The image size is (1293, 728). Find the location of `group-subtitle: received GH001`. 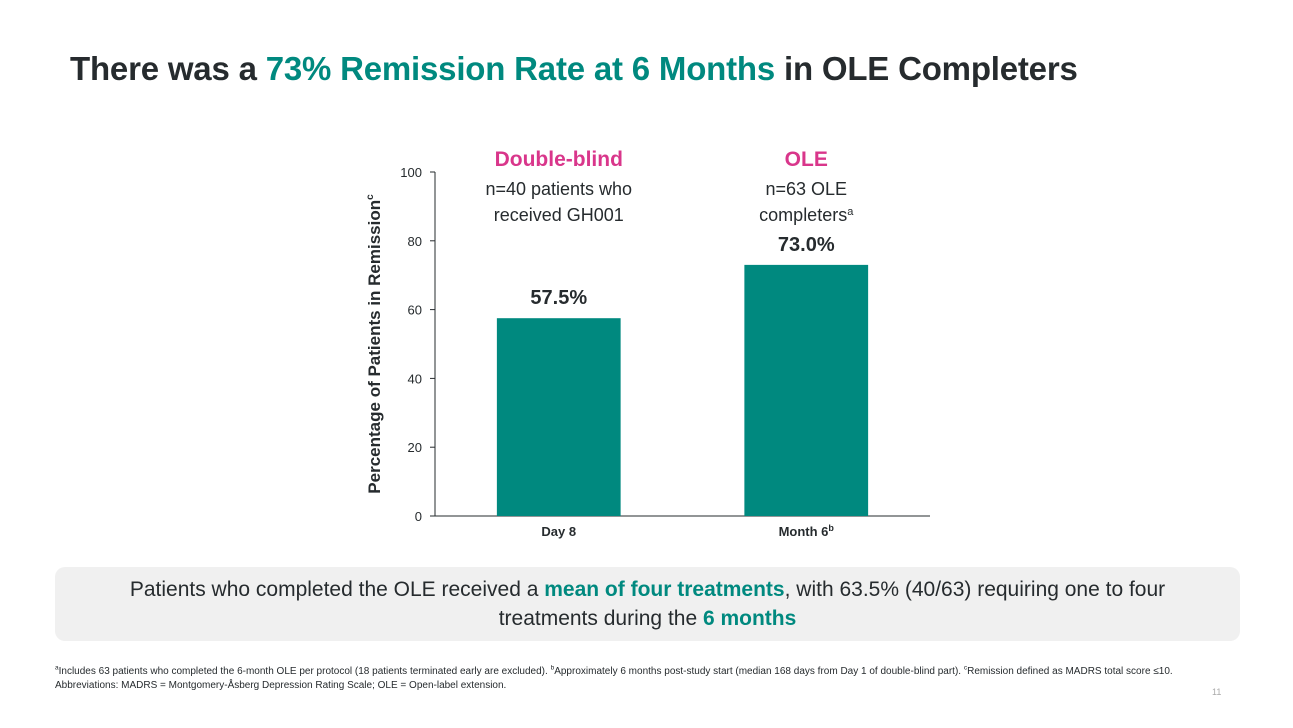

group-subtitle: received GH001 is located at coordinates (559, 215).